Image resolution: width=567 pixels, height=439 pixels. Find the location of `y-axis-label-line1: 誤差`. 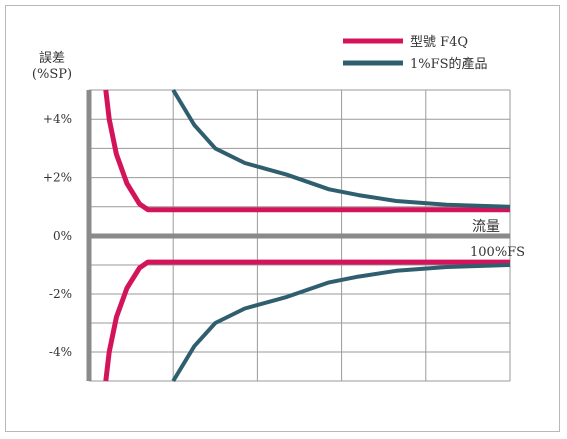

y-axis-label-line1: 誤差 is located at coordinates (52, 58).